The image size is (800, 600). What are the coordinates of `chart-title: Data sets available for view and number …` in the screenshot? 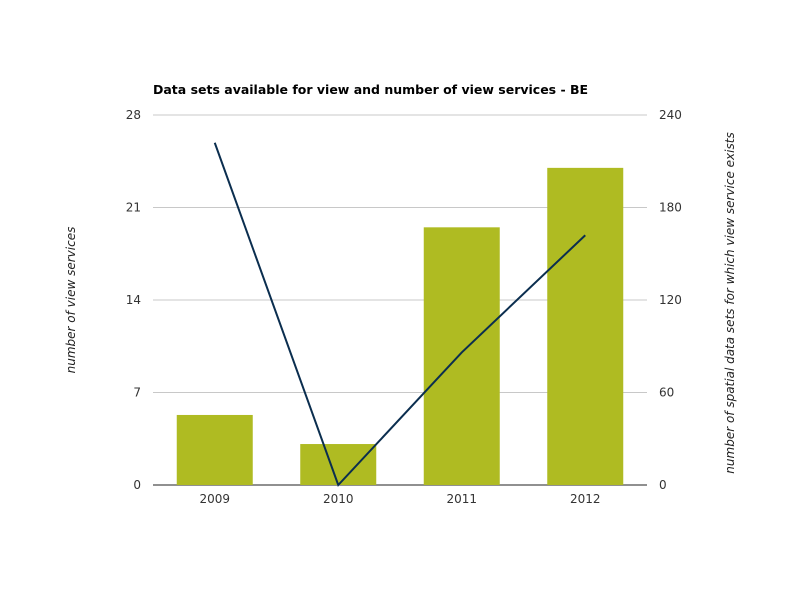 It's located at (370, 89).